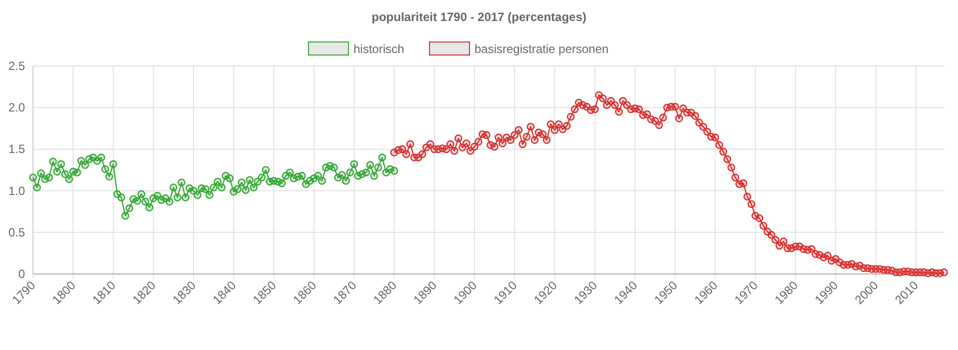 The width and height of the screenshot is (958, 350). I want to click on y-tick-label: 2.5, so click(17, 66).